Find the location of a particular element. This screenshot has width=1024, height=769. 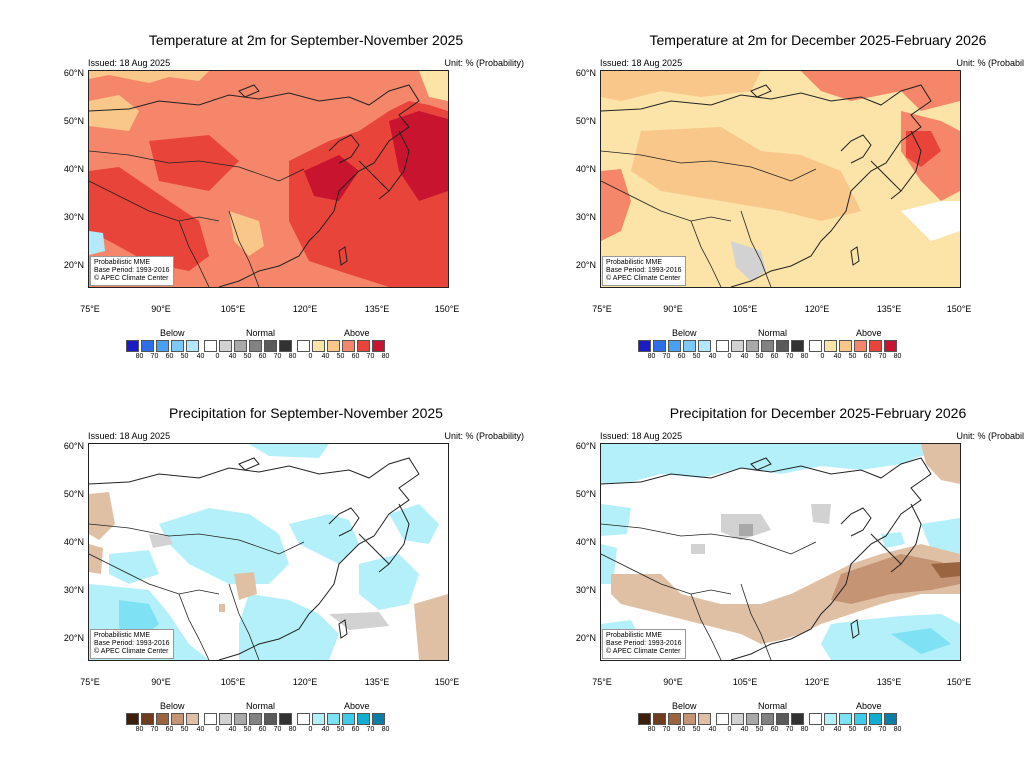

lat-label: 60°N is located at coordinates (585, 446).